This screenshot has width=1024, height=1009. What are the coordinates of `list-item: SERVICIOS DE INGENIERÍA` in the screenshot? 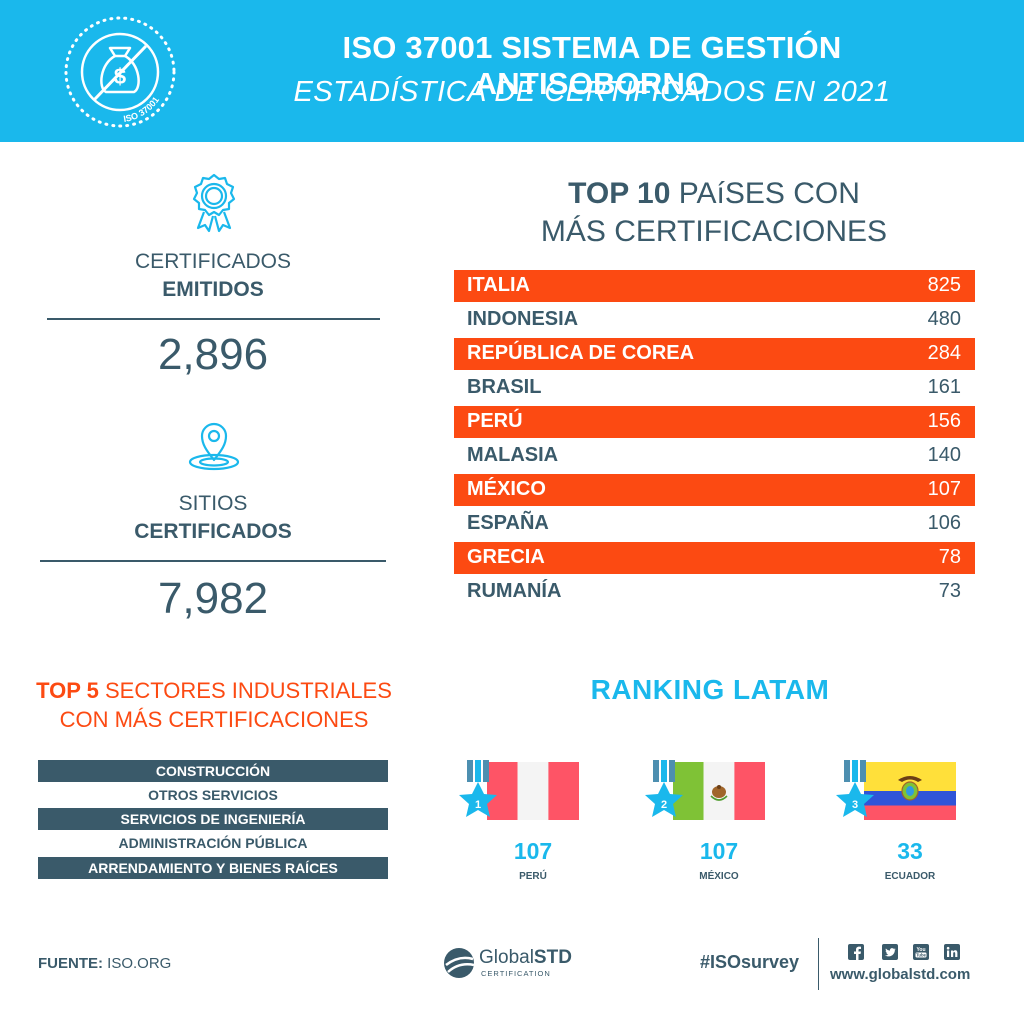 It's located at (213, 819).